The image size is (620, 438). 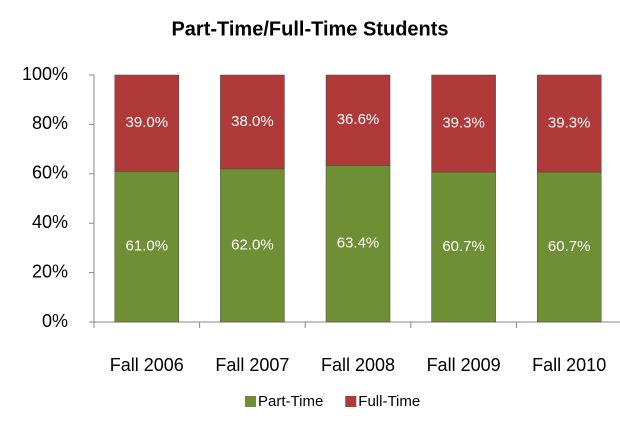 I want to click on value-label: 39.0%, so click(x=147, y=122).